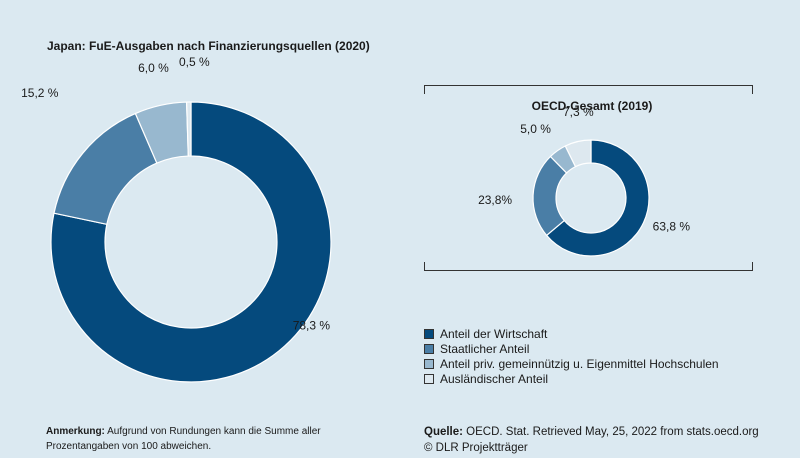  I want to click on japan-data-label-1: 15,2 %, so click(40, 93).